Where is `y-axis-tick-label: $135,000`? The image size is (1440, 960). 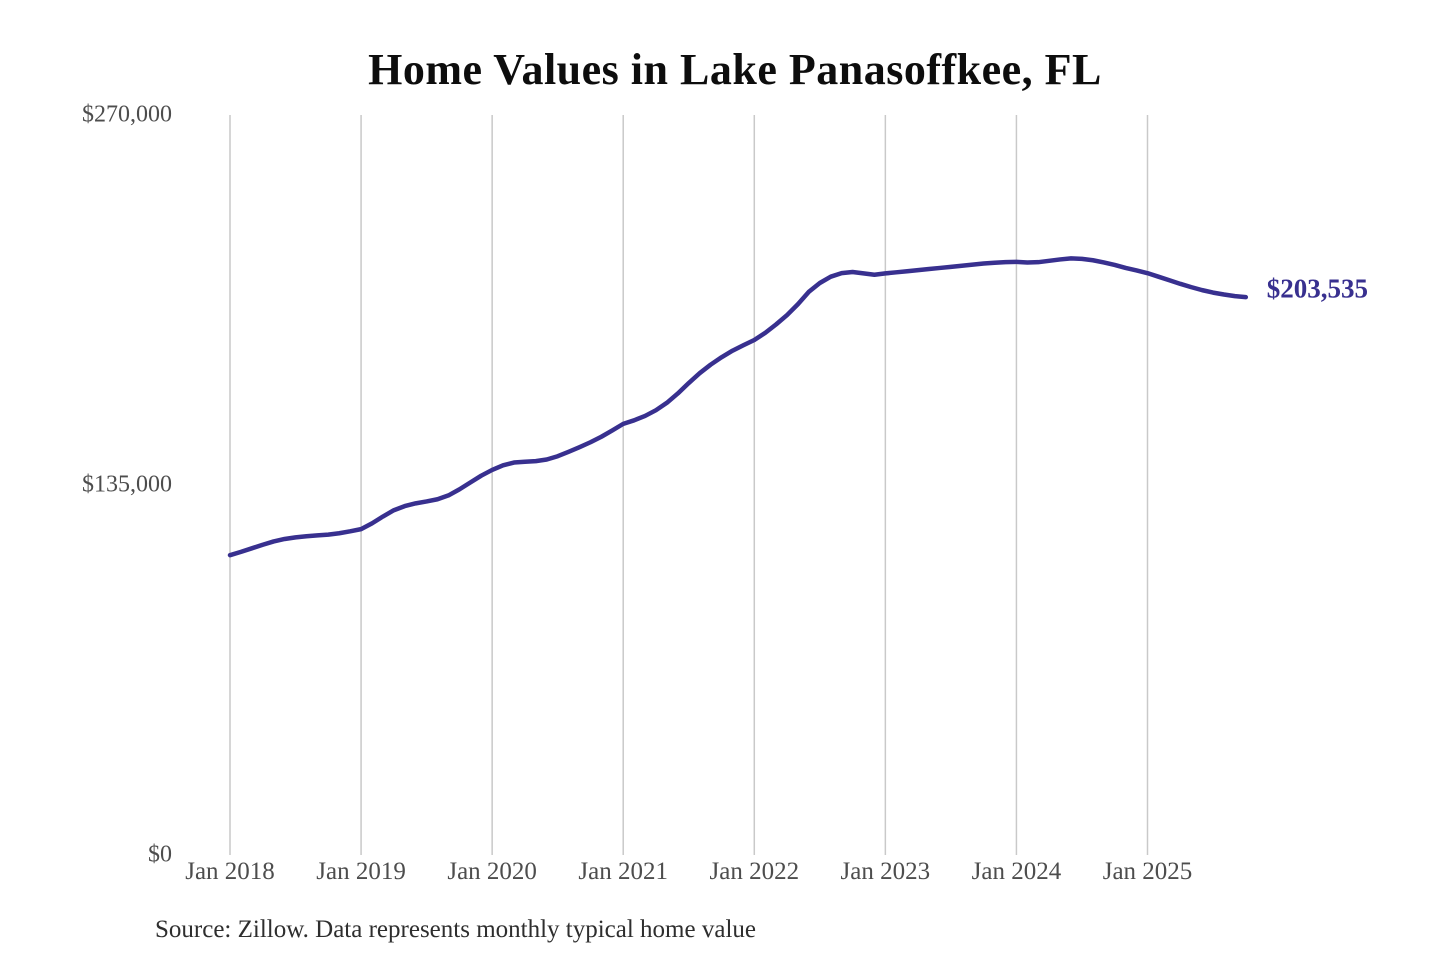 y-axis-tick-label: $135,000 is located at coordinates (127, 484).